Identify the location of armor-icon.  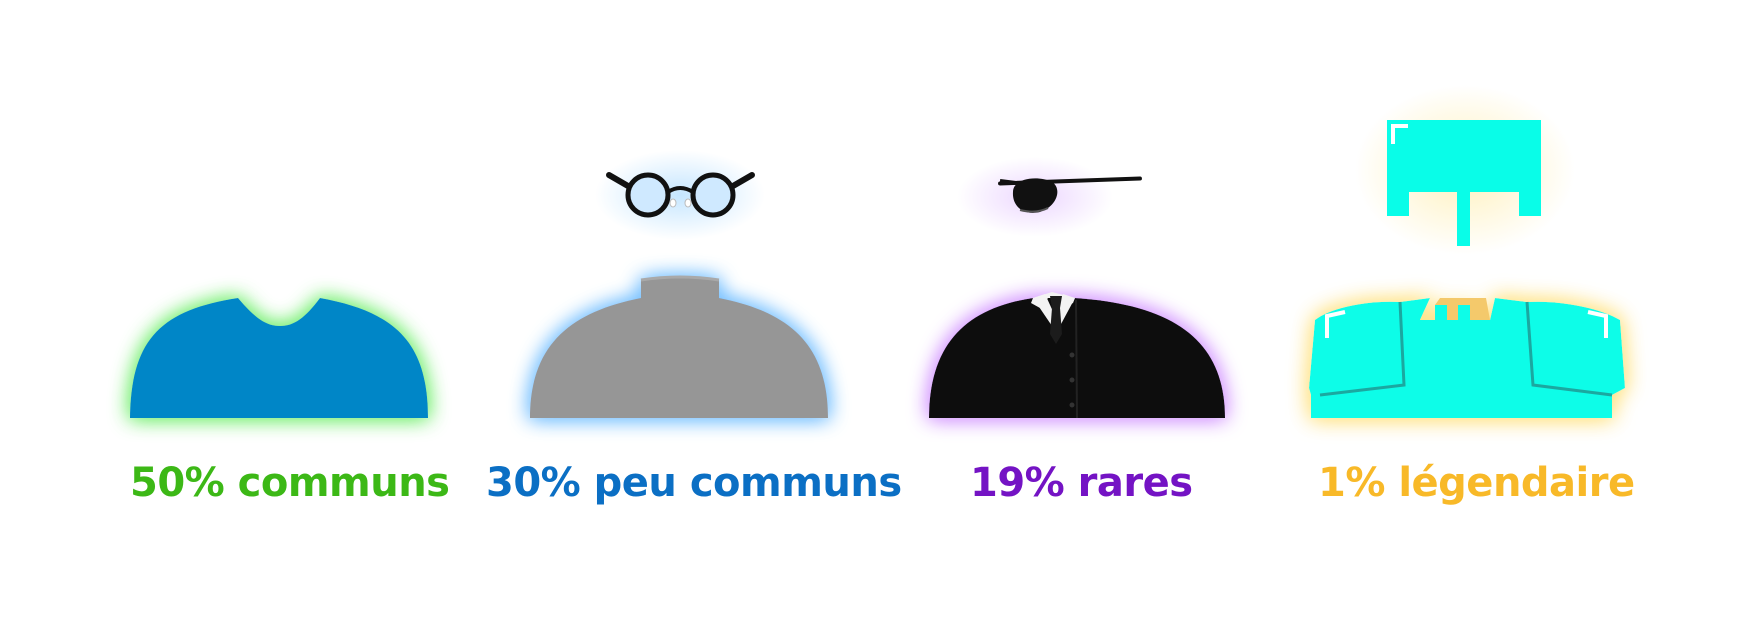
(1467, 358).